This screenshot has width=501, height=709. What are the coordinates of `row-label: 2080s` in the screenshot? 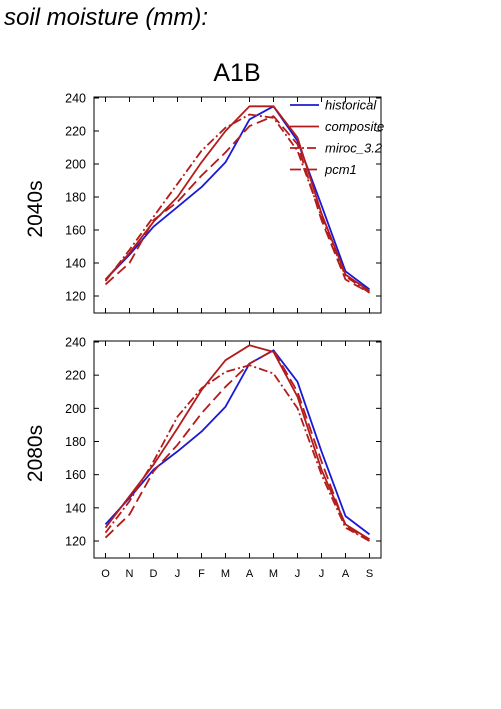 It's located at (35, 453).